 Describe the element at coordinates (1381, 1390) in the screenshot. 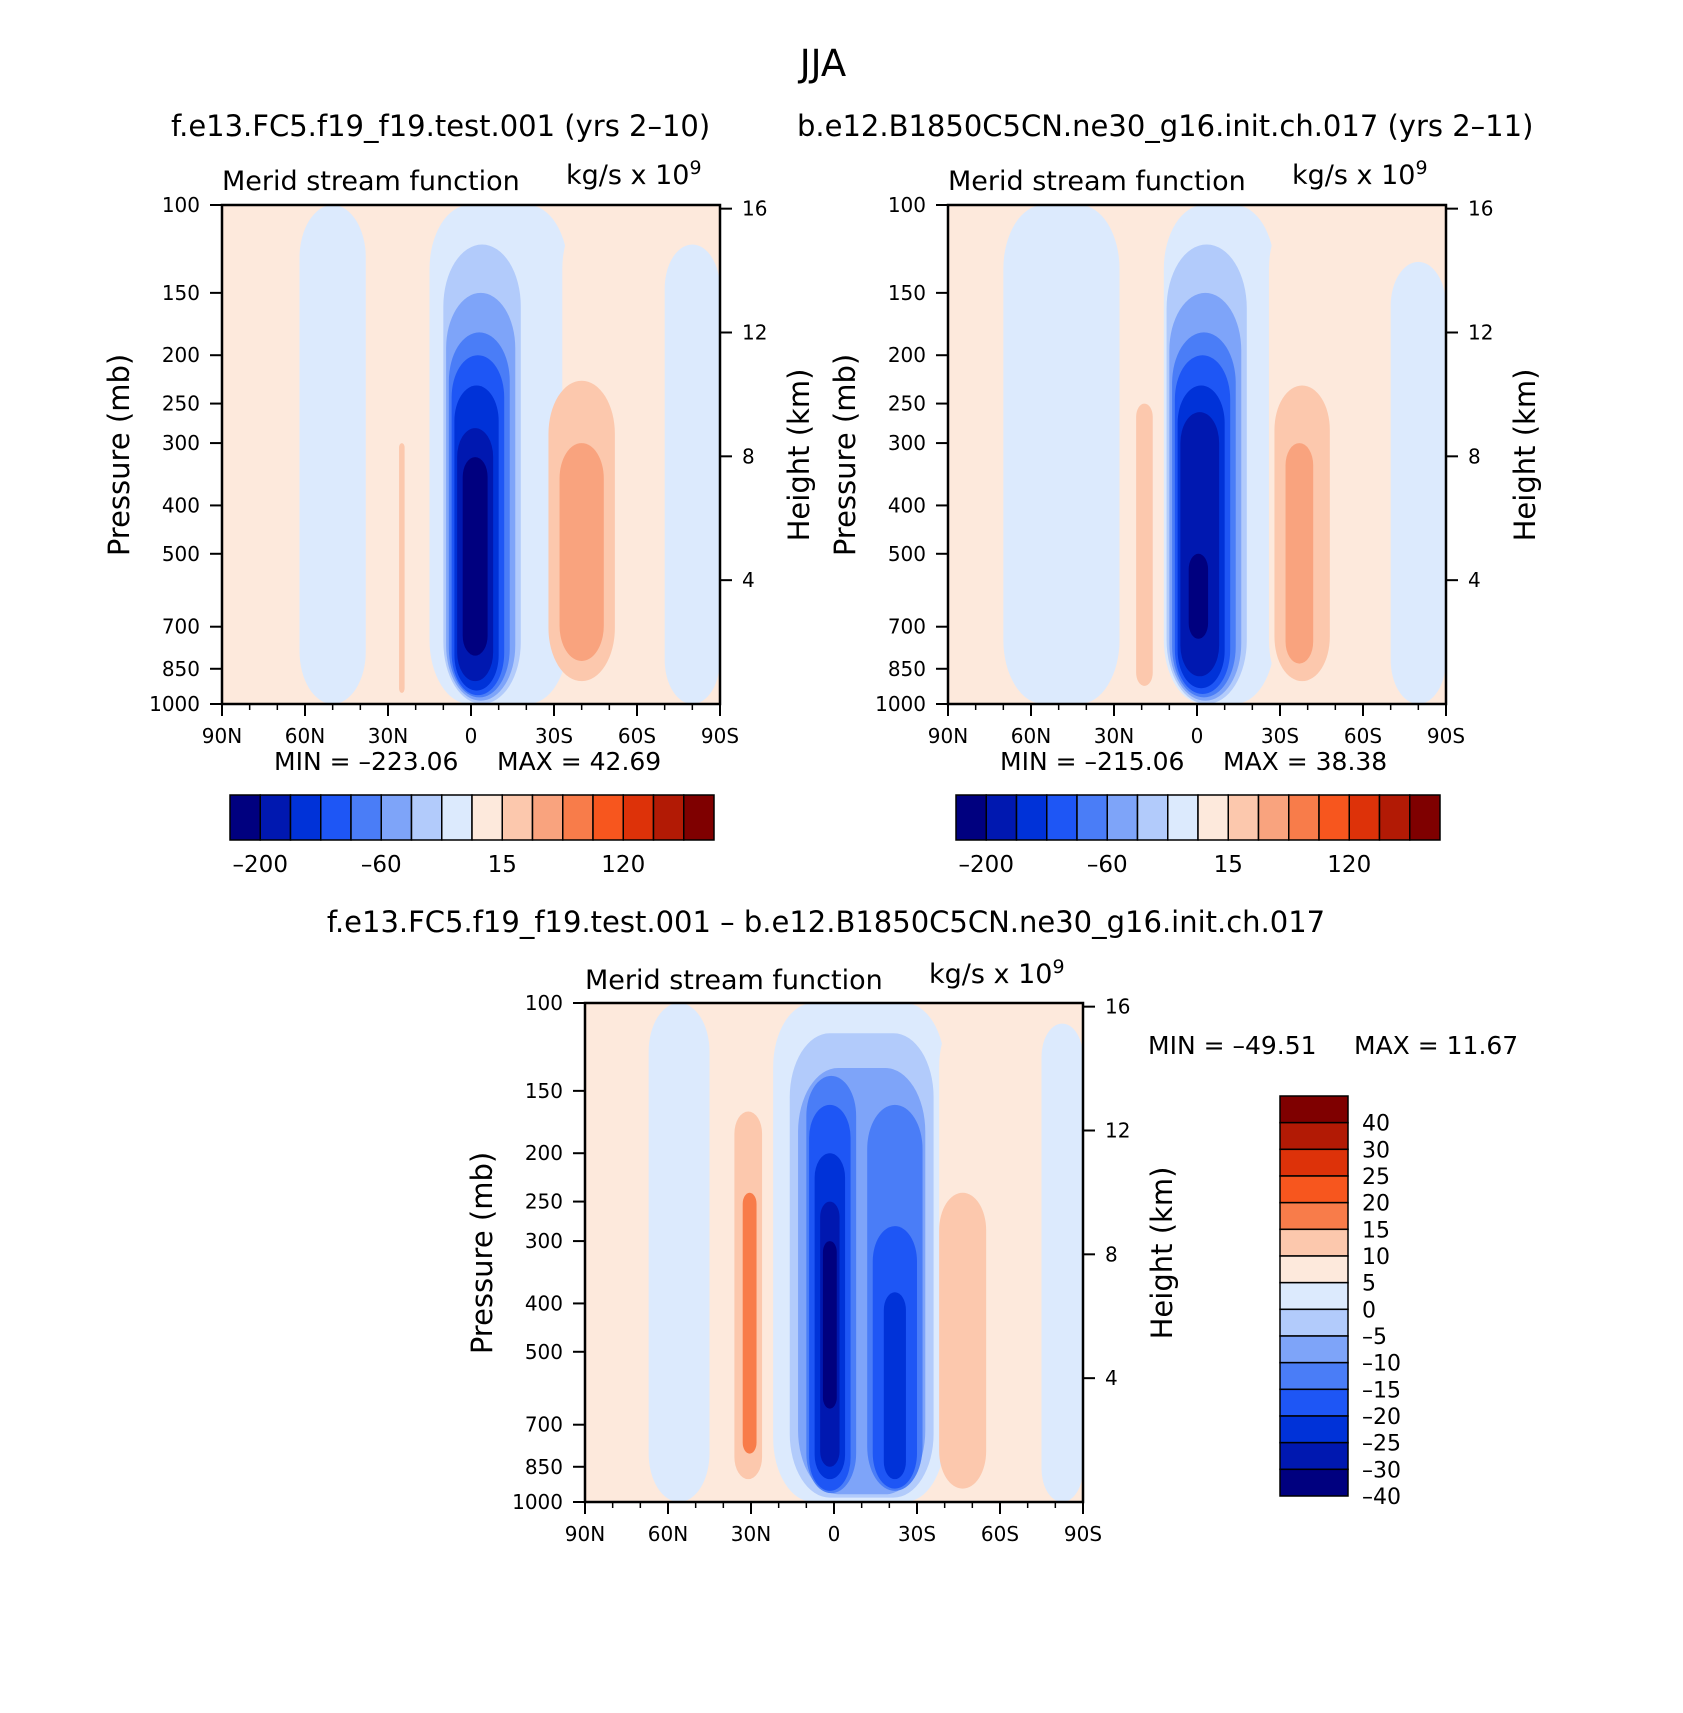

I see `panel-difference-colorbar-label-10: –15` at that location.